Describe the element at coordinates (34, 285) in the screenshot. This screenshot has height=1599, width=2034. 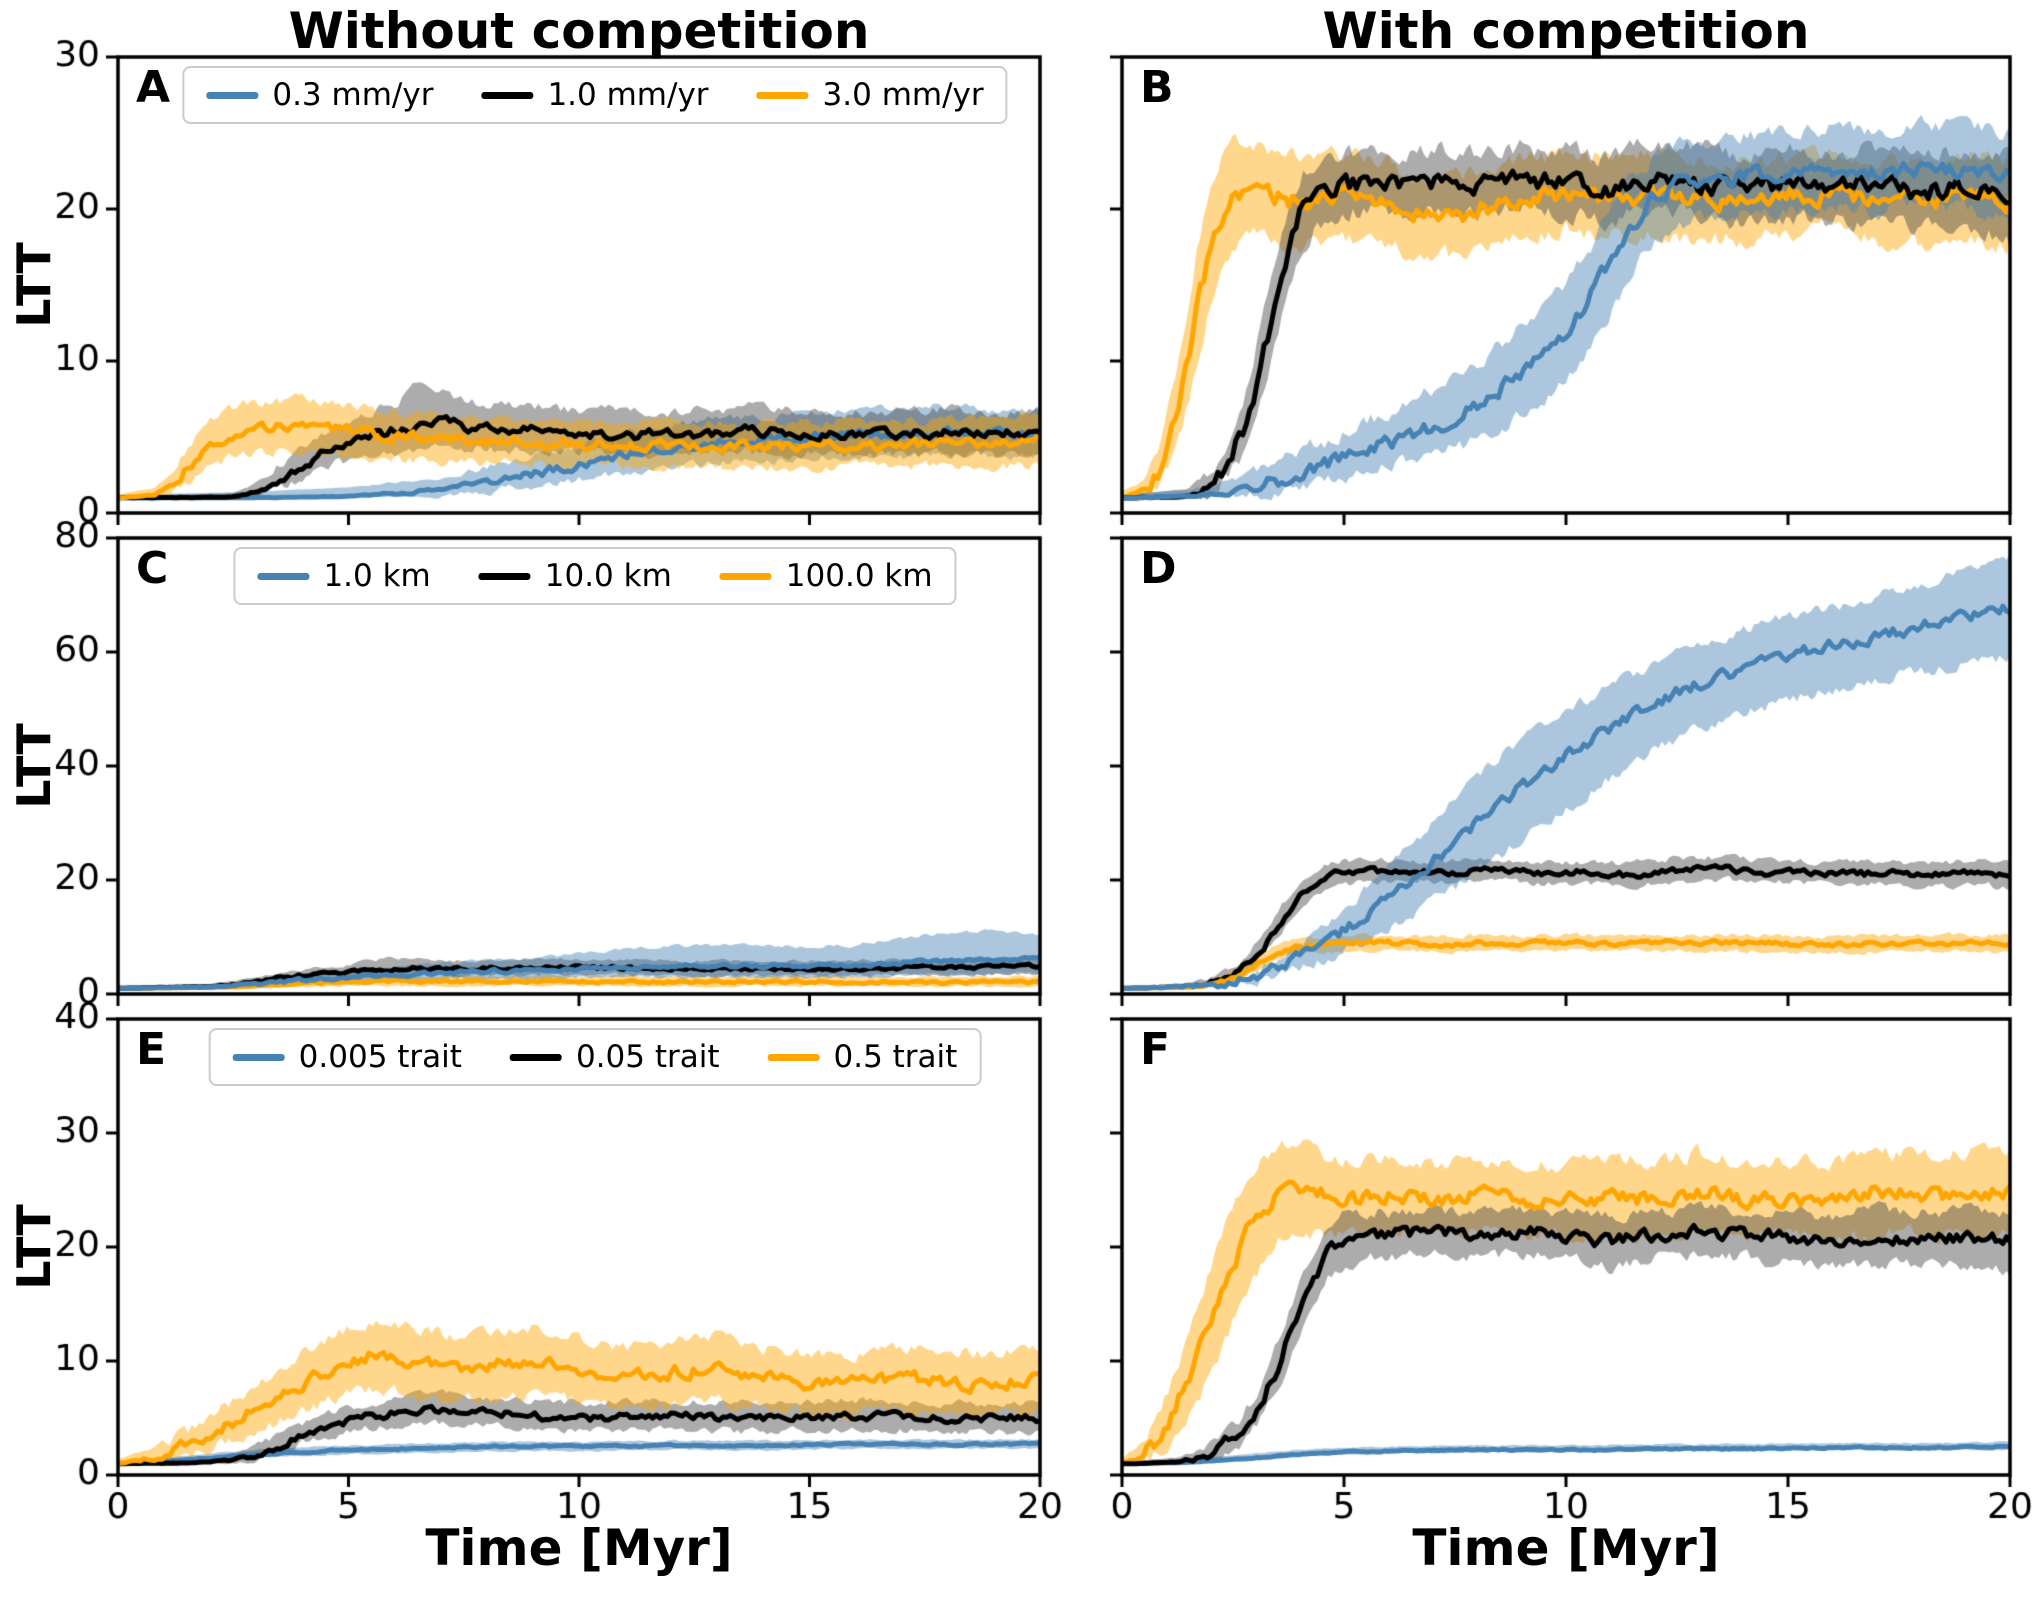
I see `y-axis-label-row1: LTT` at that location.